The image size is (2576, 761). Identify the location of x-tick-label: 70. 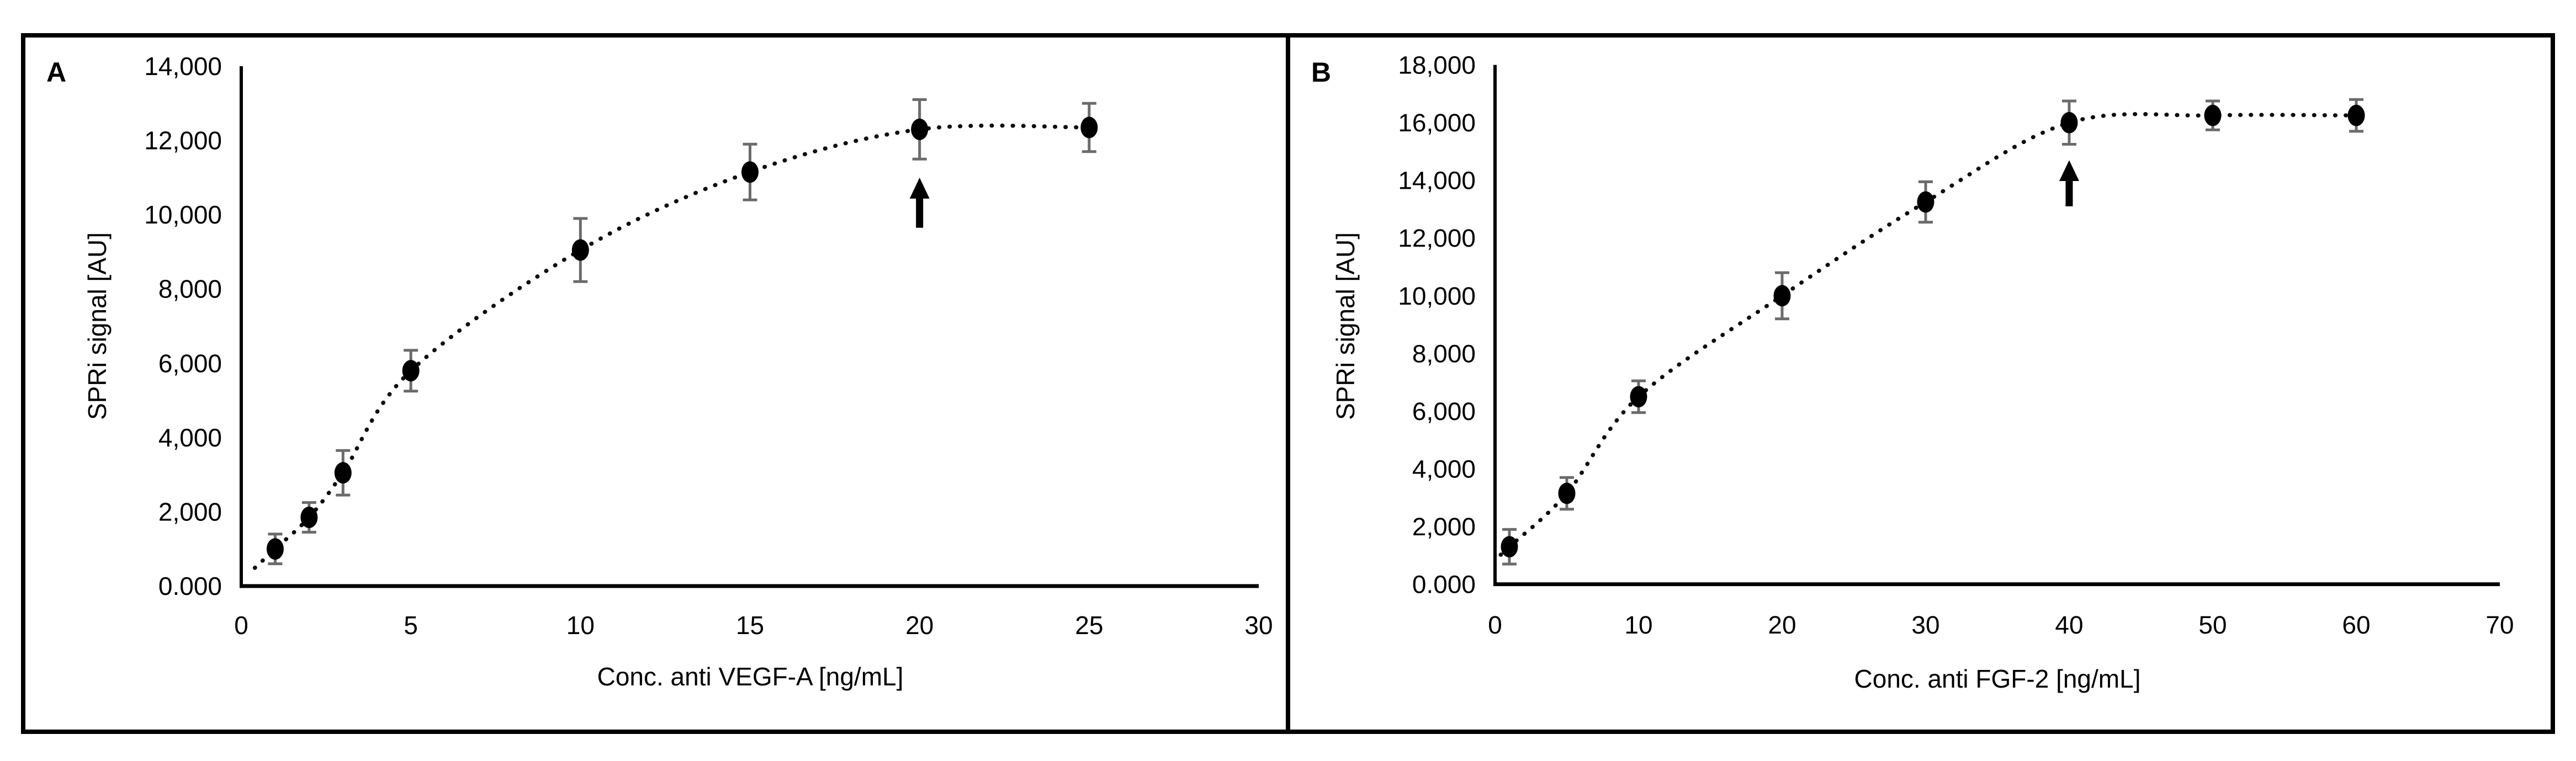
(2499, 624).